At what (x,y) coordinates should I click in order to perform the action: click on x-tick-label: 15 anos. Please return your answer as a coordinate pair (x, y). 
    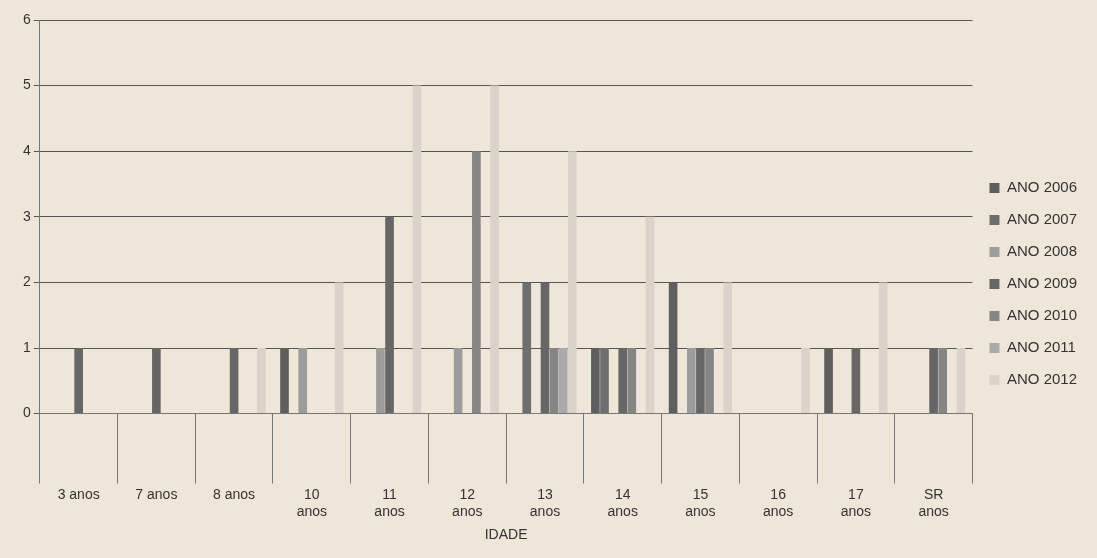
    Looking at the image, I should click on (700, 502).